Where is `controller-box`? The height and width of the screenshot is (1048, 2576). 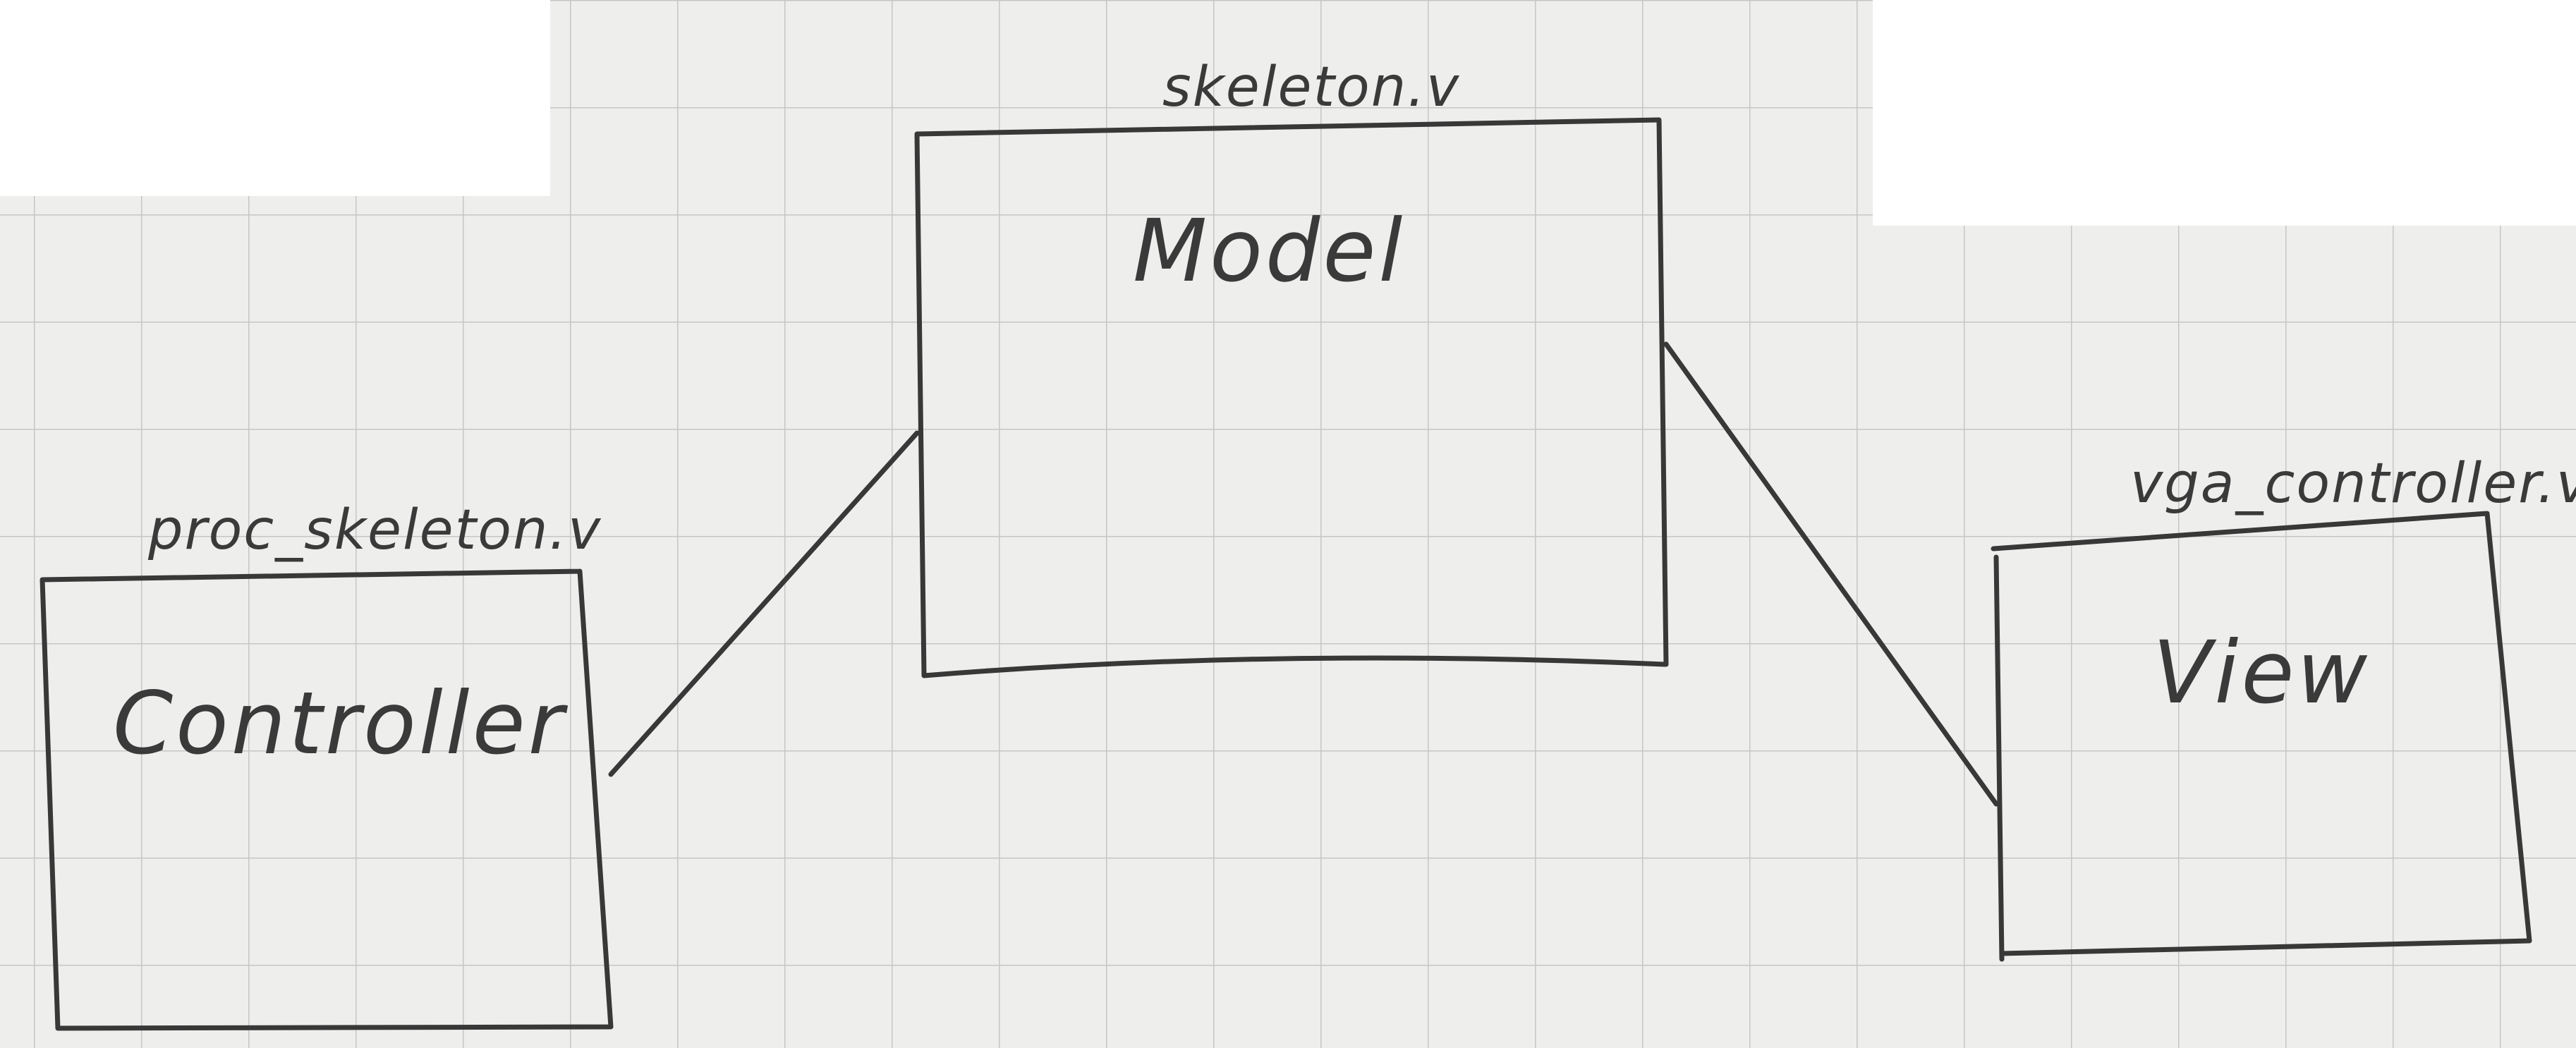
controller-box is located at coordinates (327, 800).